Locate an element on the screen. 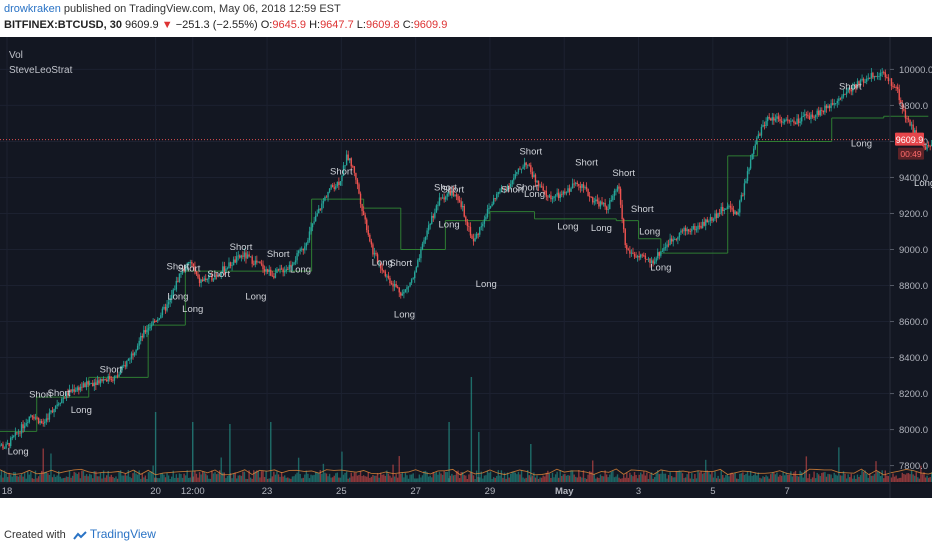  symbol-label: BITFINEX:BTCUSD, 30 is located at coordinates (63, 25).